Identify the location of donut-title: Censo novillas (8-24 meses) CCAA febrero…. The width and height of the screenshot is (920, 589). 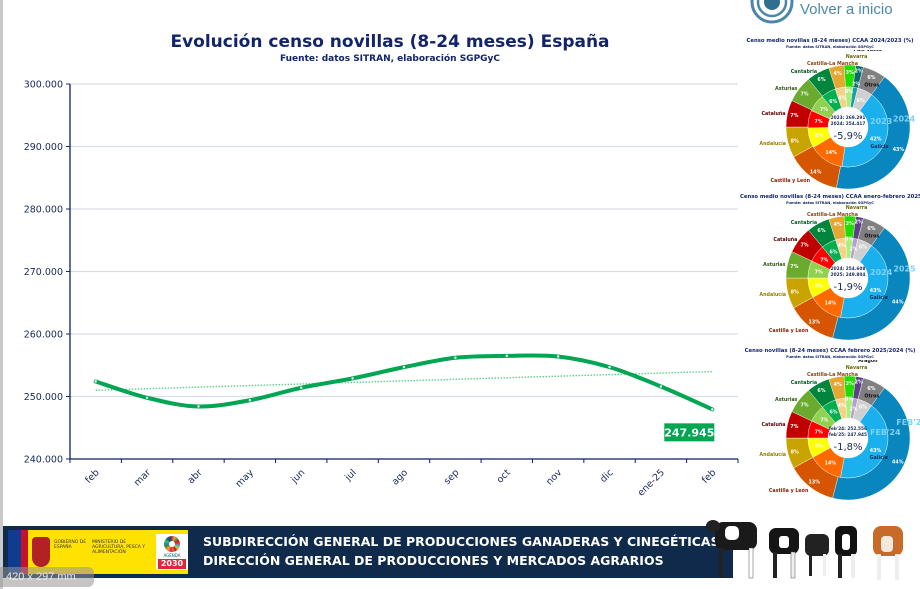
(830, 351).